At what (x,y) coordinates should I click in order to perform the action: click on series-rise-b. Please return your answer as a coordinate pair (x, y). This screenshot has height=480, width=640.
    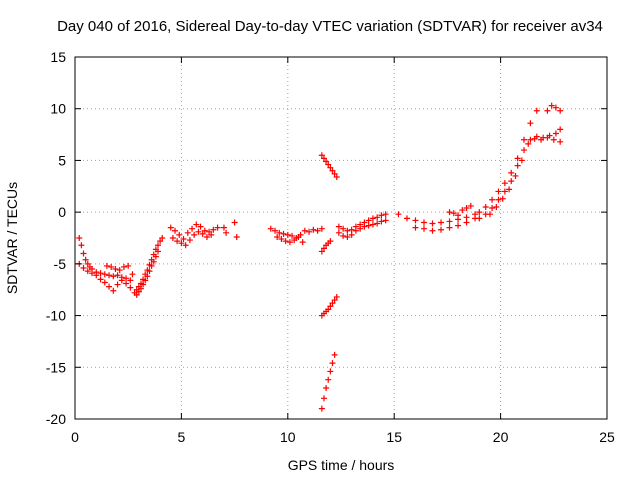
    Looking at the image, I should click on (520, 174).